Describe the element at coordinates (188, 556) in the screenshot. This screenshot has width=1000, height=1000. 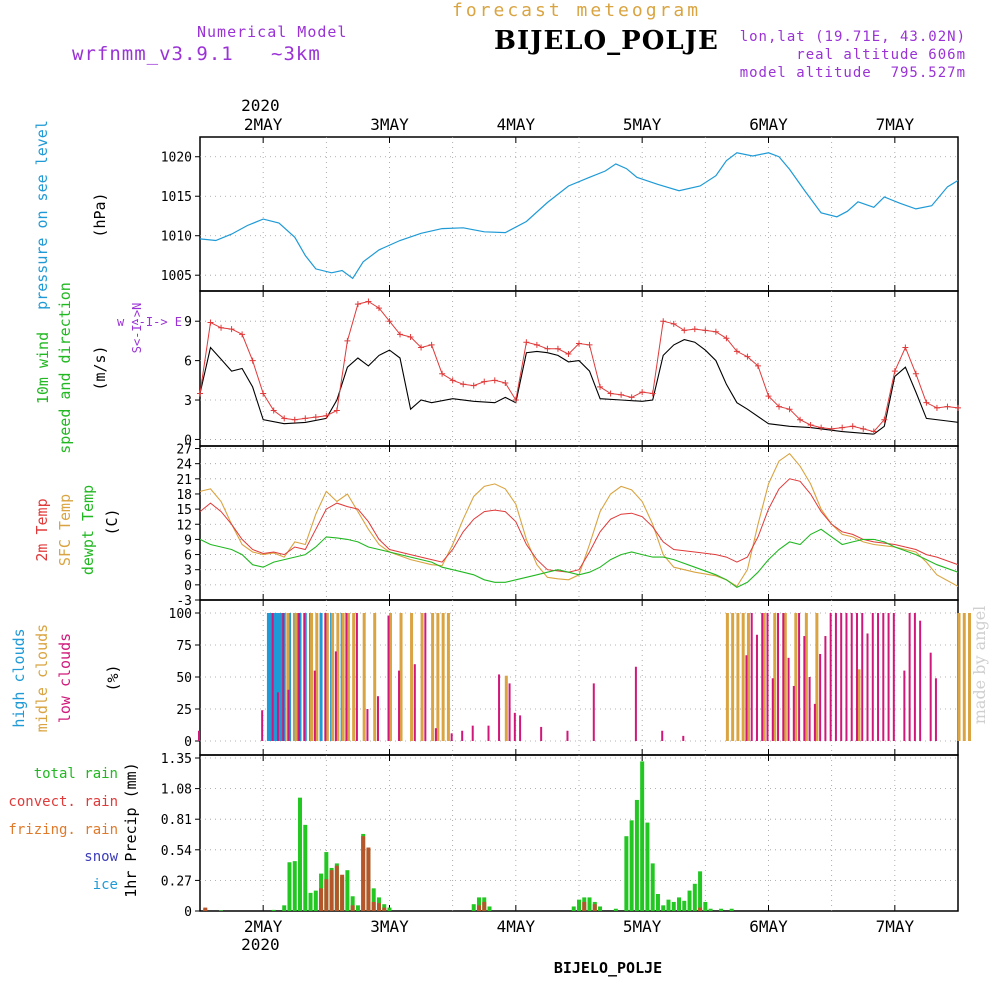
I see `temp-ytick-label: 6` at that location.